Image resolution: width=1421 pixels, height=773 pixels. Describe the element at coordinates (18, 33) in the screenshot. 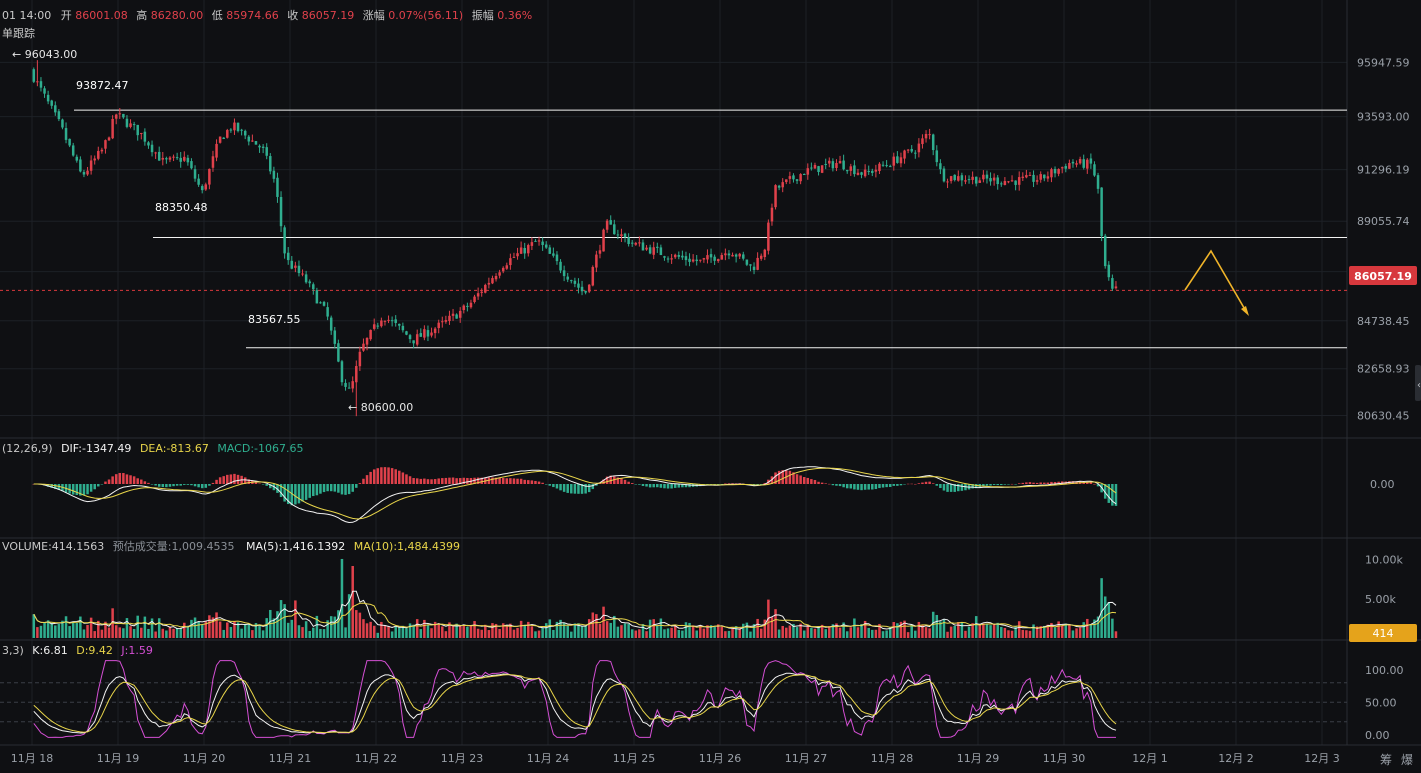

I see `tracking-label: 单跟踪` at that location.